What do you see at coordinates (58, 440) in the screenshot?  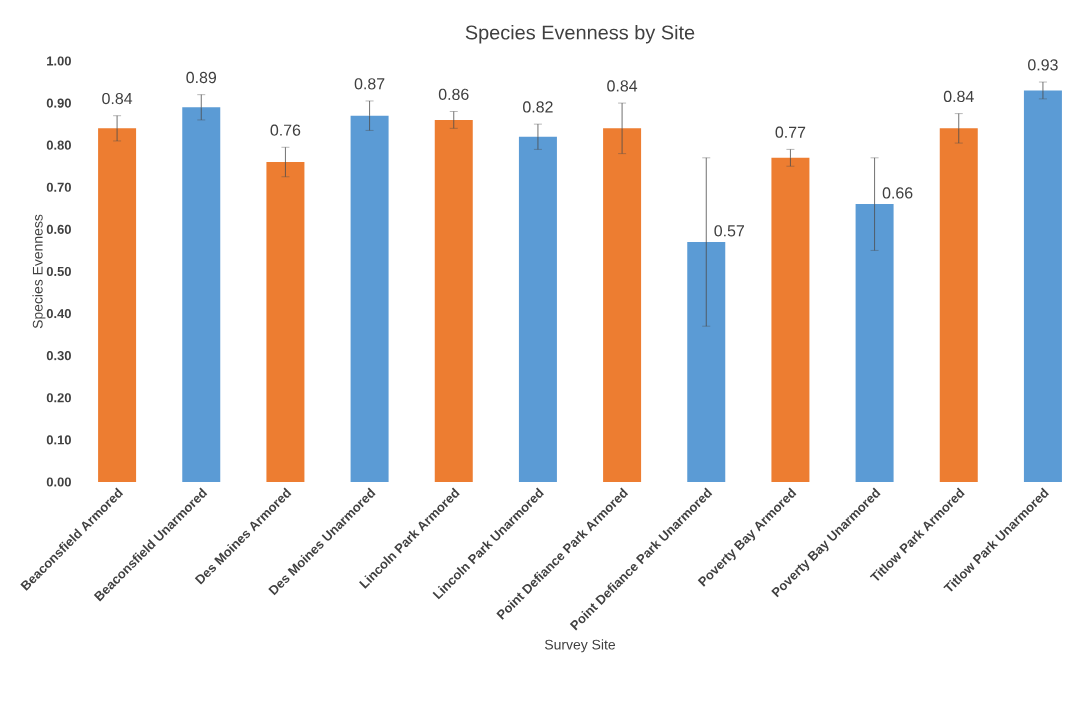 I see `y-tick-label: 0.10` at bounding box center [58, 440].